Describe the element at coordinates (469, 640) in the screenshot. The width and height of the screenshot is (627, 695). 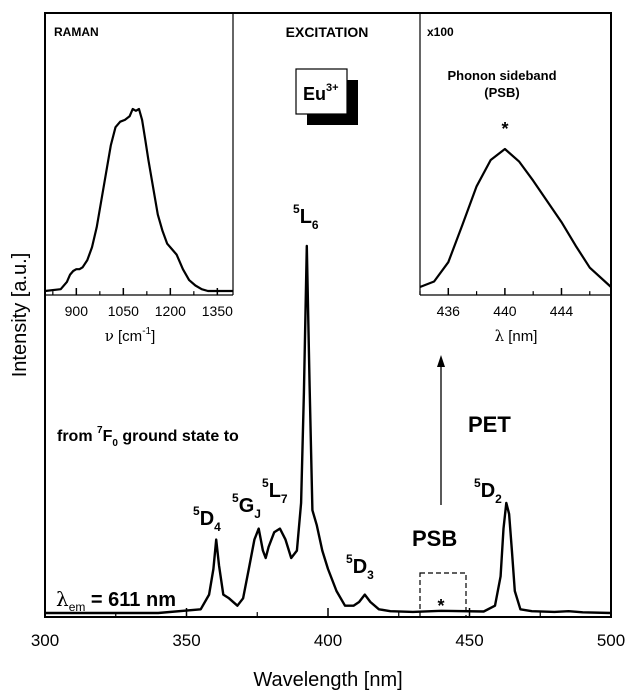
I see `main-x-tick-label: 450` at that location.